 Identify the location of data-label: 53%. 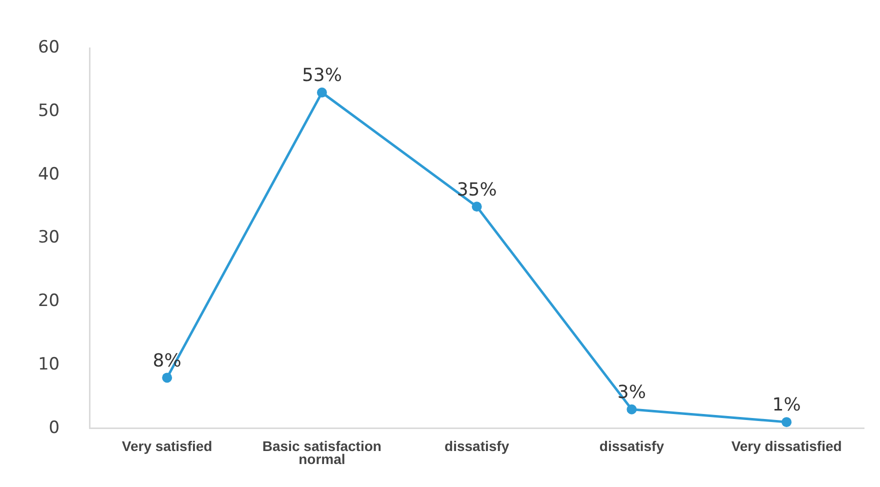
(322, 75).